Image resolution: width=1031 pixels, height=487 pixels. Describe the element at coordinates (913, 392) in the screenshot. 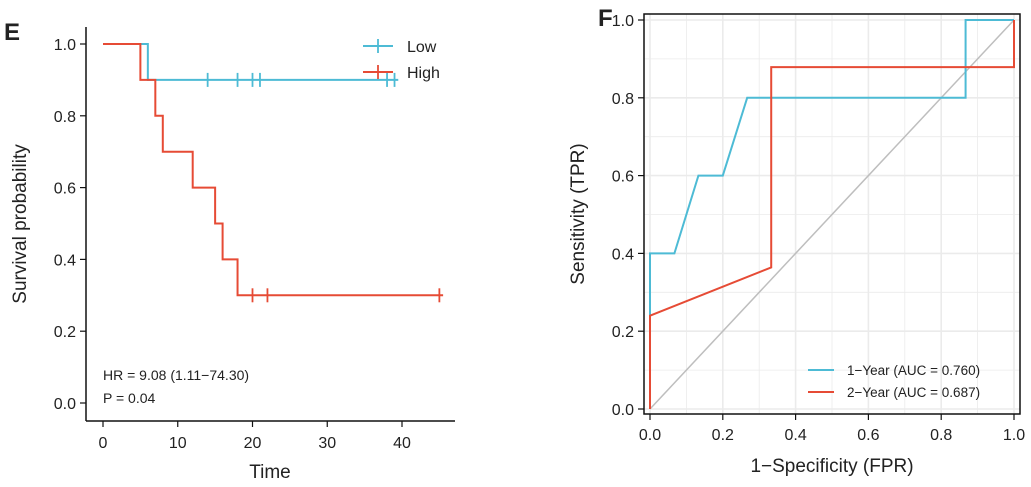

I see `legend-label: 2−Year (AUC = 0.687)` at that location.